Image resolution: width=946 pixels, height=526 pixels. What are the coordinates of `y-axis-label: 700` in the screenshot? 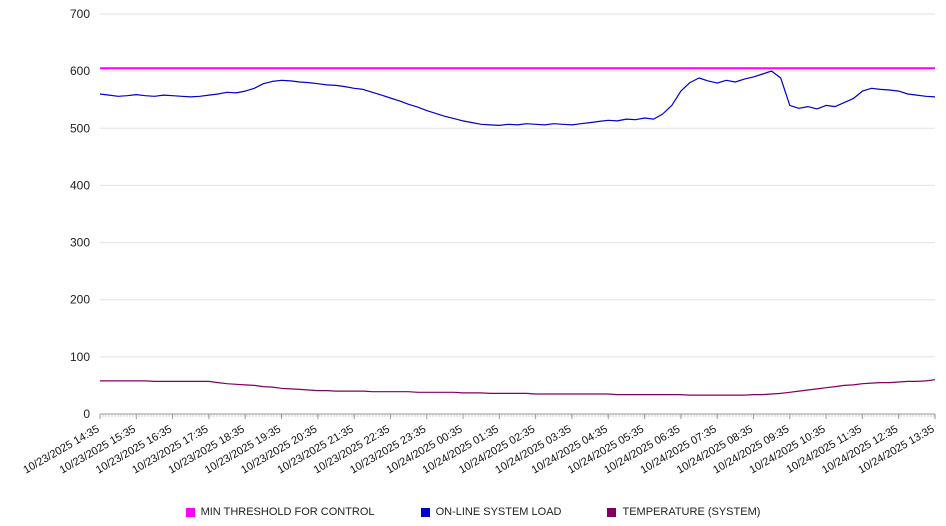 It's located at (80, 14).